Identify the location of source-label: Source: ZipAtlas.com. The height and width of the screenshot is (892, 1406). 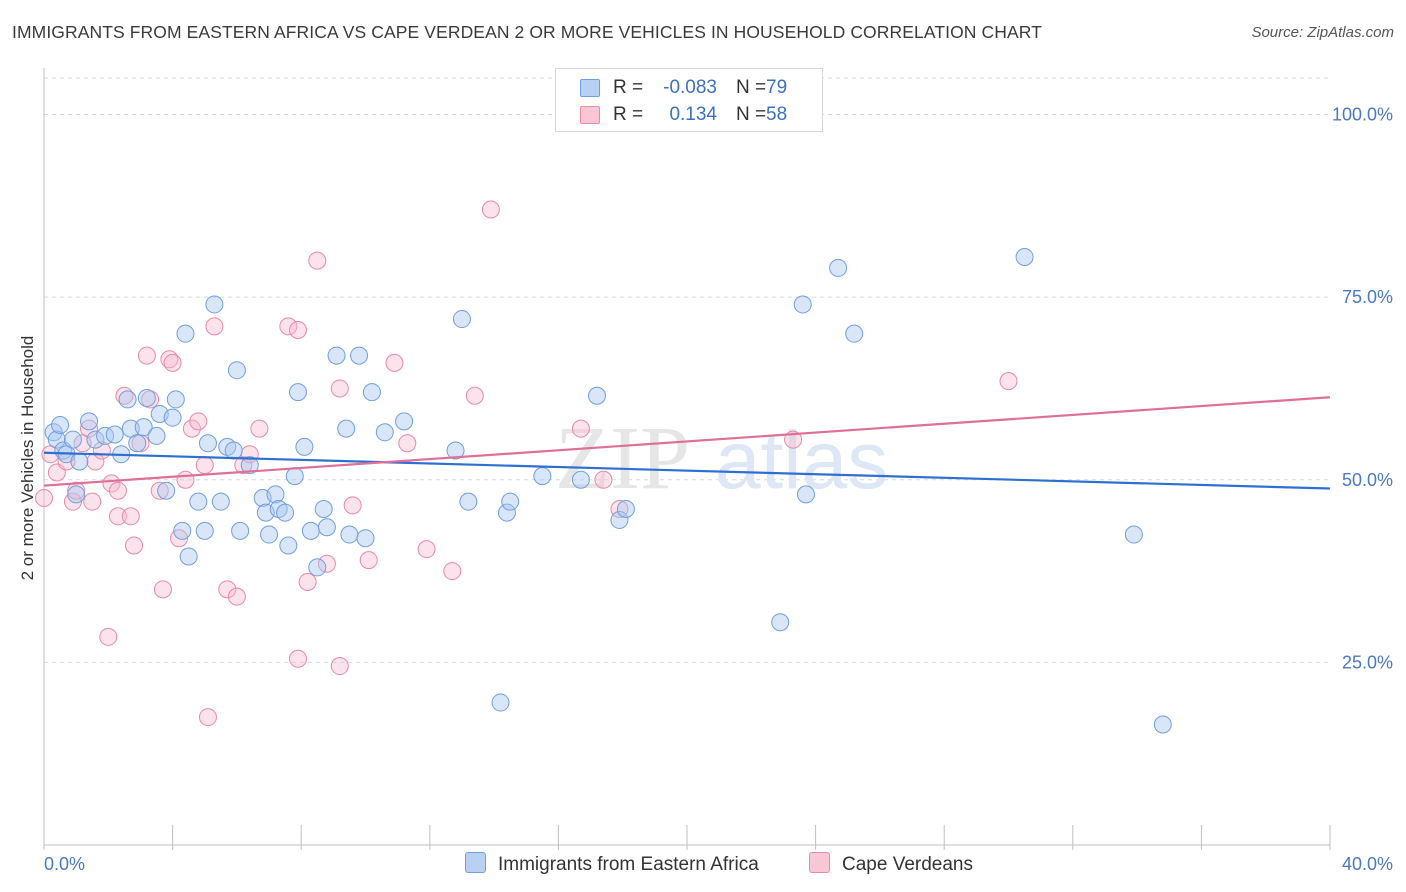
(1322, 32).